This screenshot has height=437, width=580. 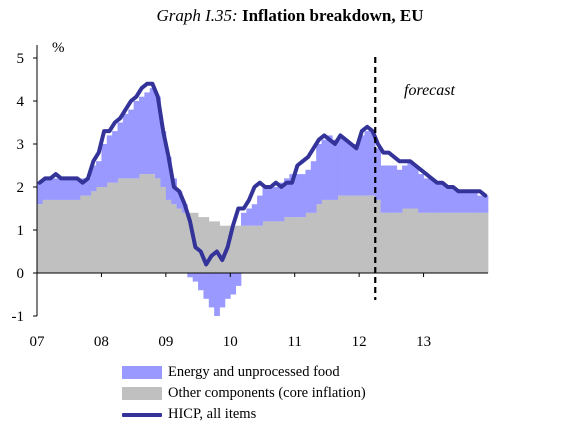 I want to click on legend-item-core: Other components (core inflation), so click(x=244, y=393).